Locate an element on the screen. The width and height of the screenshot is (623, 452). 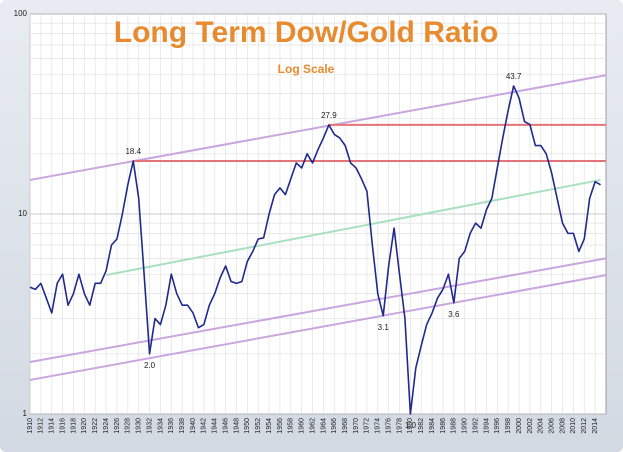
x-tick-label: 1962 is located at coordinates (312, 426).